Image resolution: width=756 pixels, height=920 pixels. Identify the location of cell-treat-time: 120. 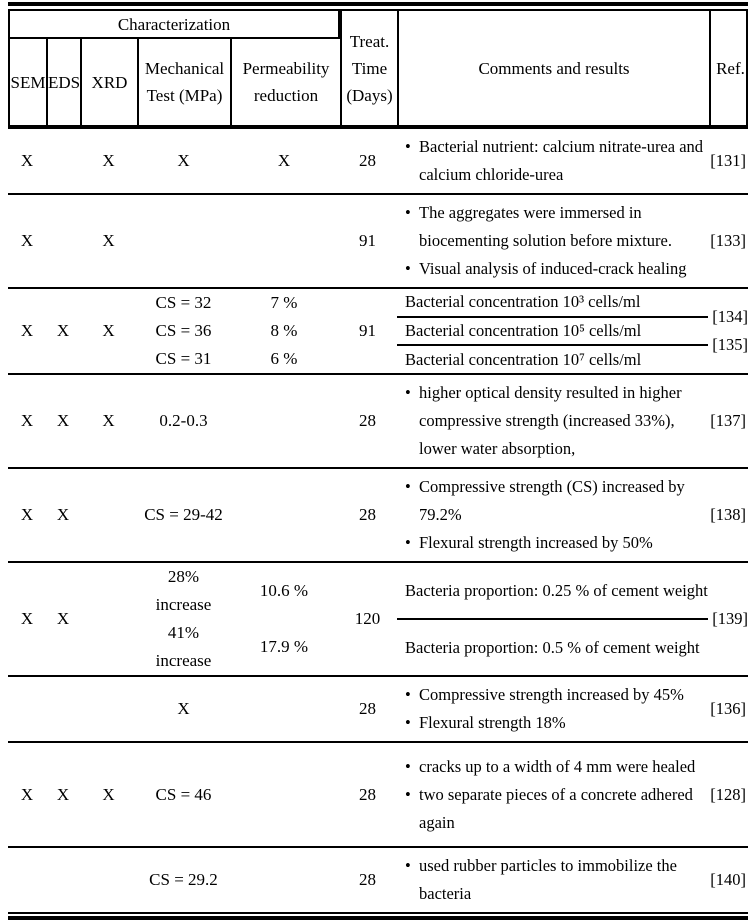
(367, 618).